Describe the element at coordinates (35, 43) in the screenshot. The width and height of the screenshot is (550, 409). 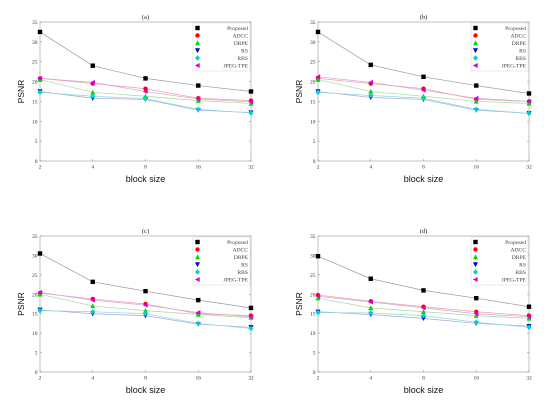
I see `y-tick-label: 30` at that location.